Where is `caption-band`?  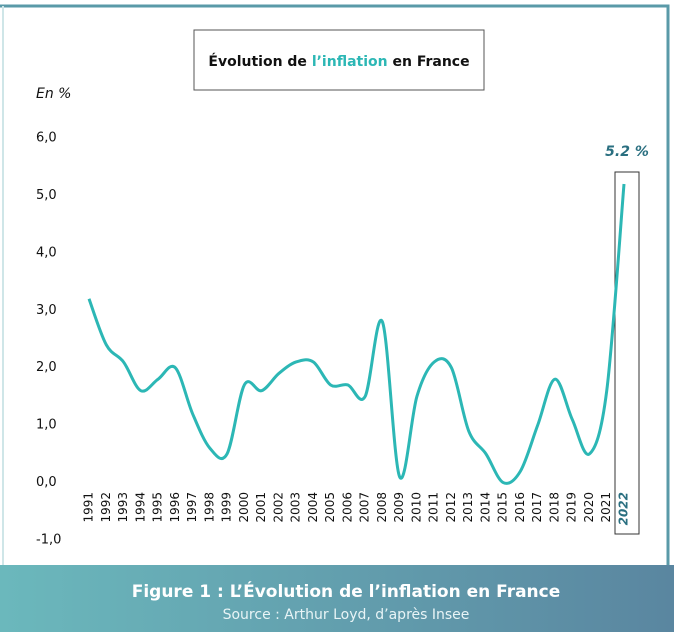 caption-band is located at coordinates (337, 598).